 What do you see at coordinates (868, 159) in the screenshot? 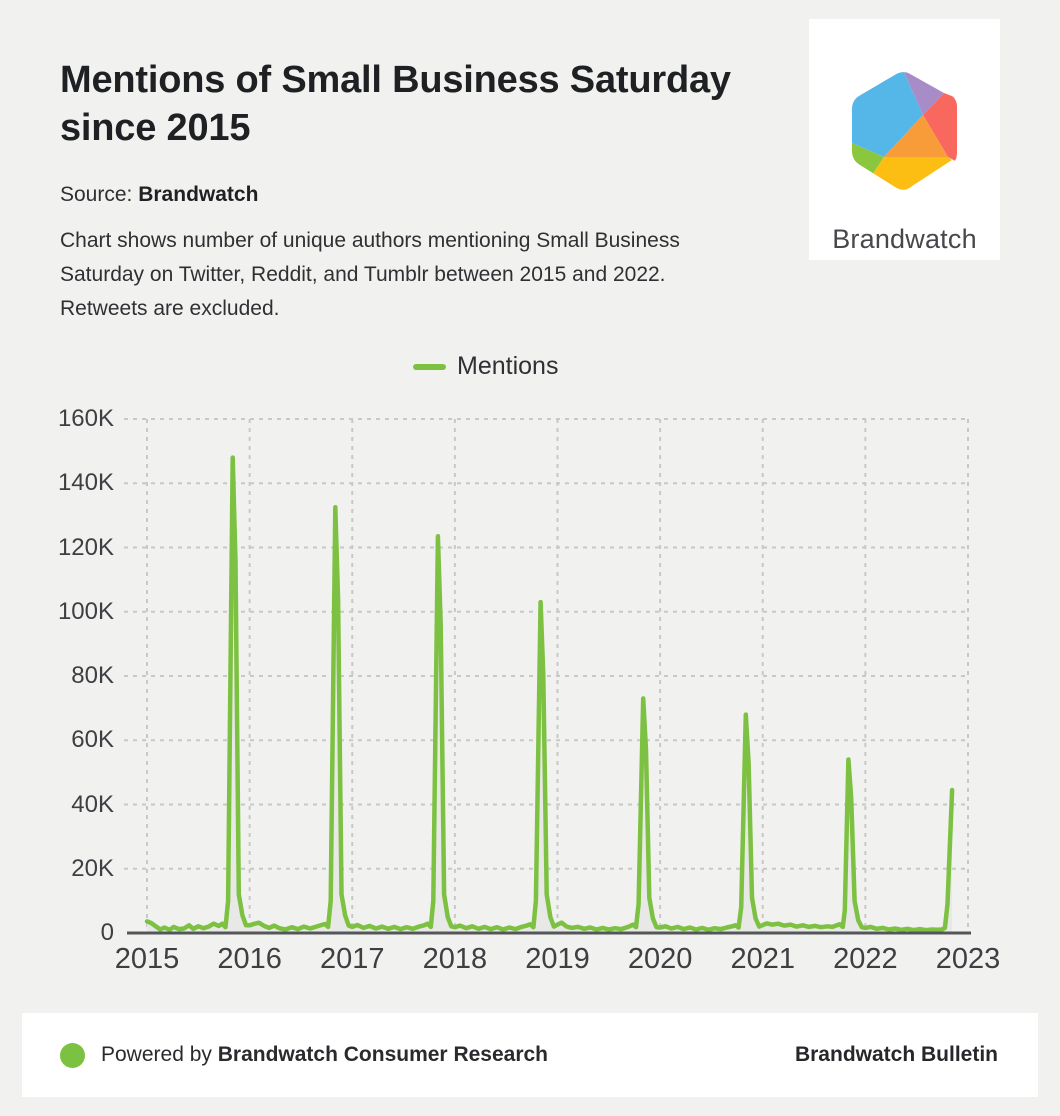
I see `logo-segment-green` at bounding box center [868, 159].